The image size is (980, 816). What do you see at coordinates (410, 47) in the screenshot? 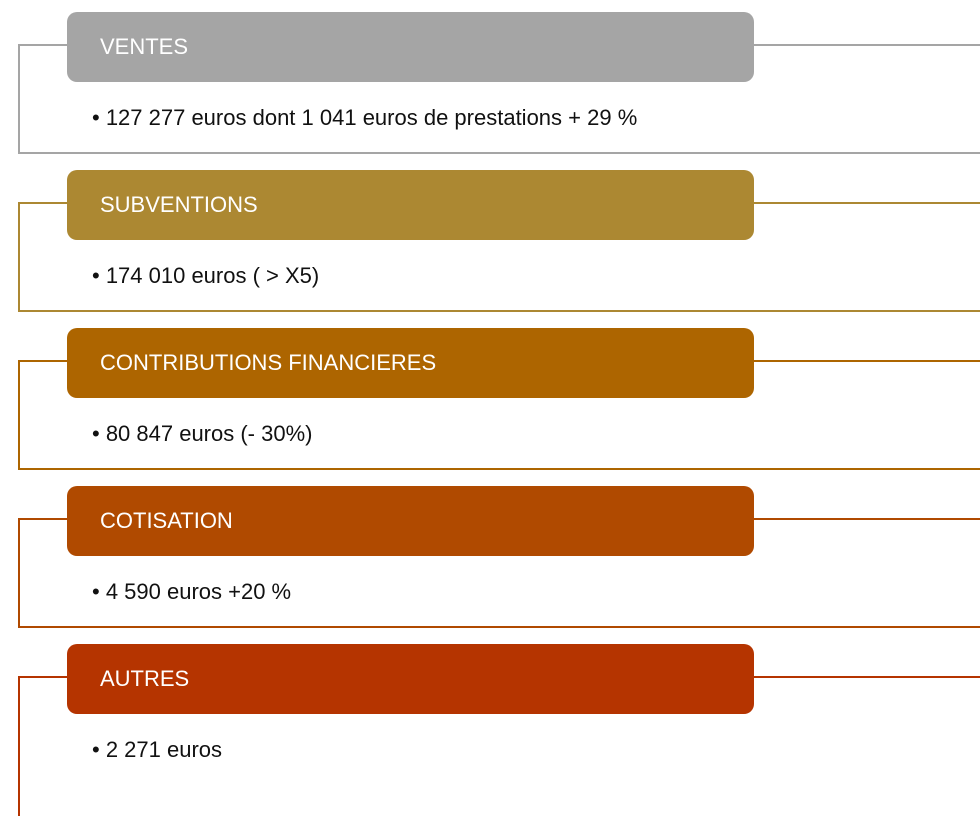
I see `item-title: VENTES` at bounding box center [410, 47].